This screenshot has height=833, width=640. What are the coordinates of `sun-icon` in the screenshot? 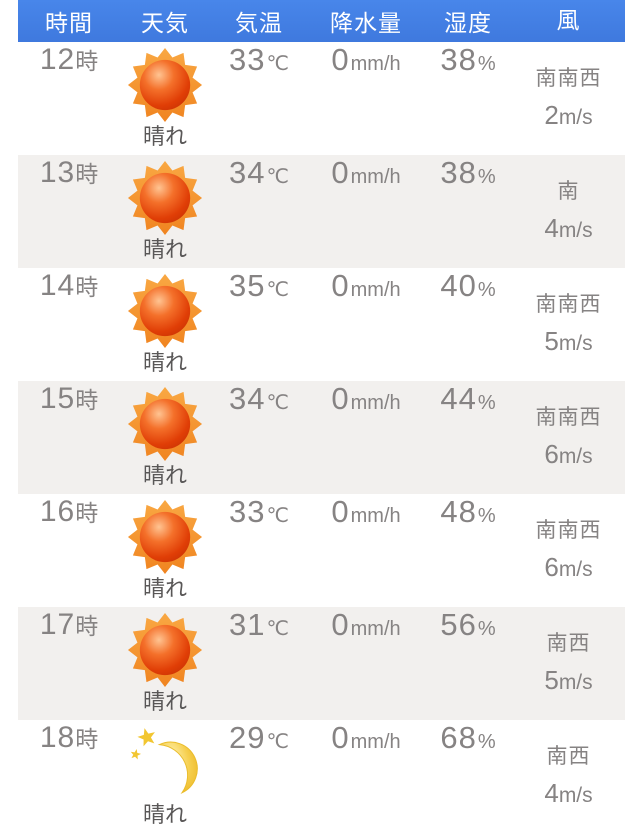 It's located at (165, 310).